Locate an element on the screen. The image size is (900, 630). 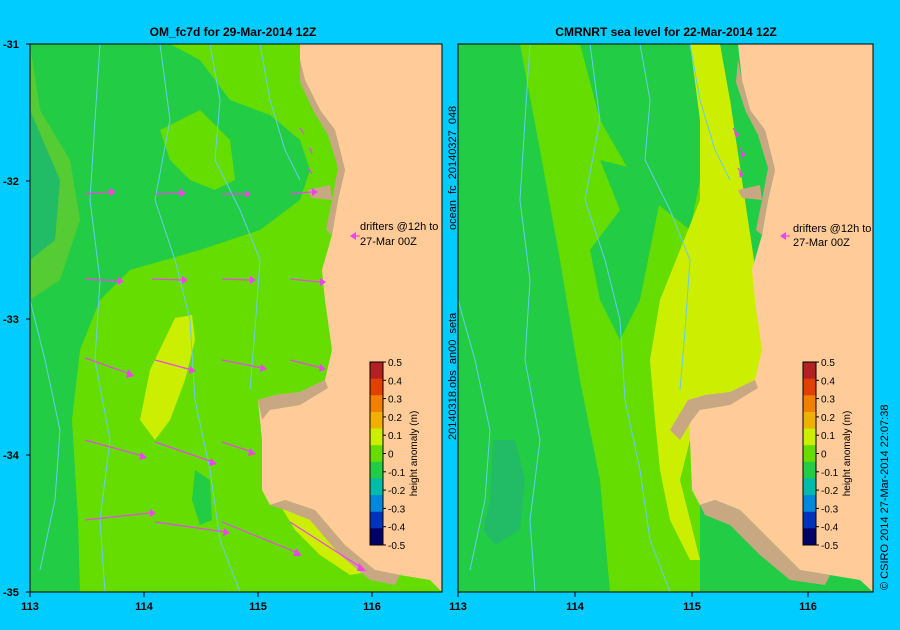
right-lon-tick-113: 113 is located at coordinates (458, 607).